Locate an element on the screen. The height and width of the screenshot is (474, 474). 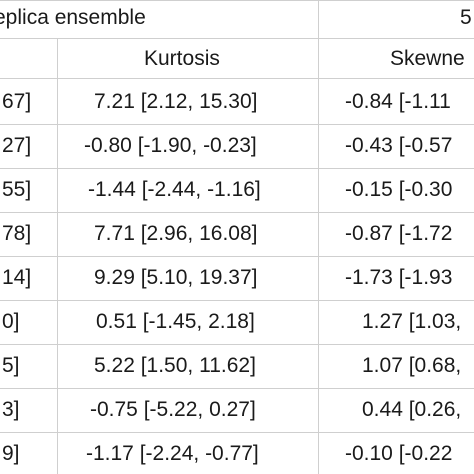
table-cell-skewness: 1.27 [1.03, is located at coordinates (412, 321).